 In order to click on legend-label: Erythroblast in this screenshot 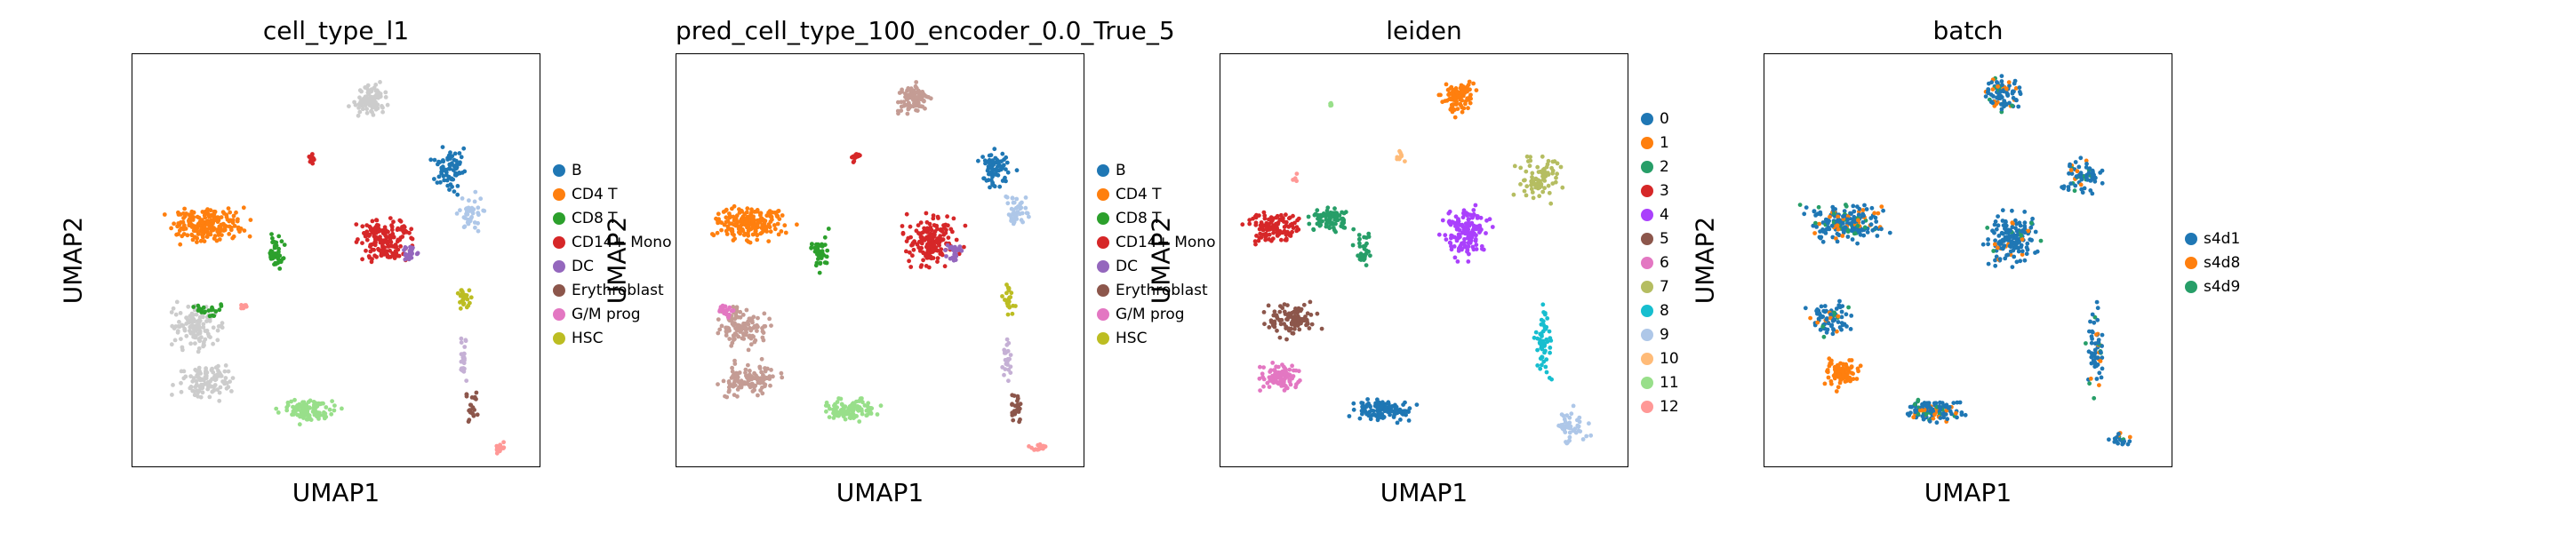, I will do `click(618, 290)`.